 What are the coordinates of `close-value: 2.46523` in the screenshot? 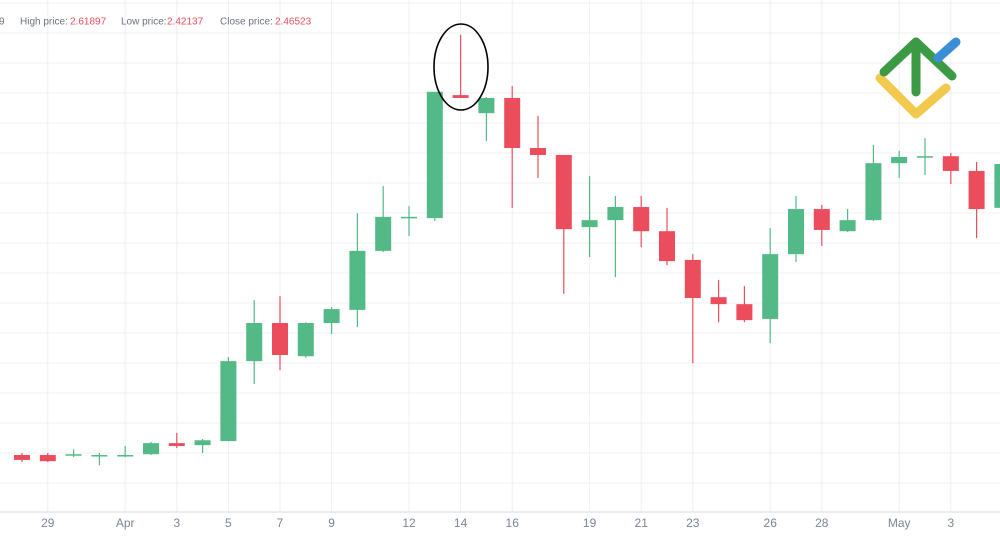 It's located at (293, 22).